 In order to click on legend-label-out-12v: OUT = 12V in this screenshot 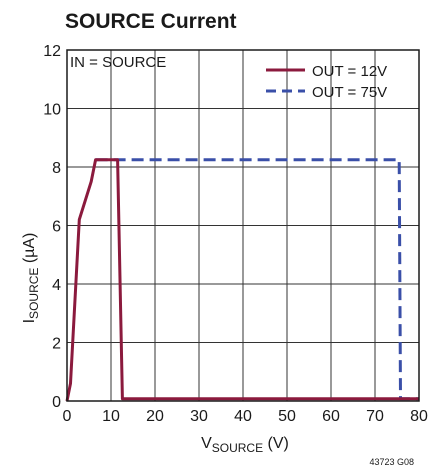, I will do `click(349, 71)`.